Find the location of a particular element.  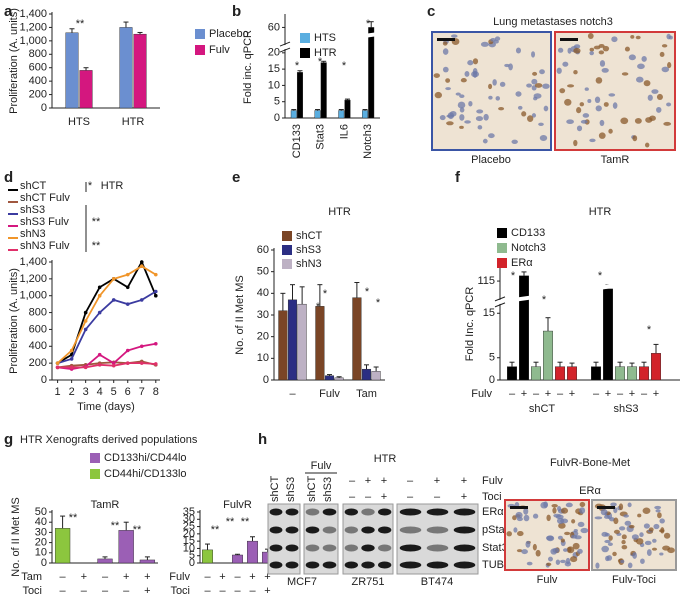

row-label: Toci is located at coordinates (180, 591).